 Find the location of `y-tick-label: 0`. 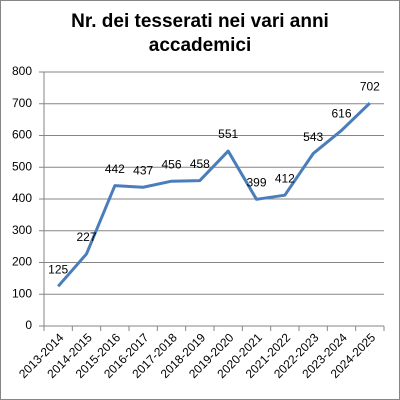

y-tick-label: 0 is located at coordinates (28, 325).